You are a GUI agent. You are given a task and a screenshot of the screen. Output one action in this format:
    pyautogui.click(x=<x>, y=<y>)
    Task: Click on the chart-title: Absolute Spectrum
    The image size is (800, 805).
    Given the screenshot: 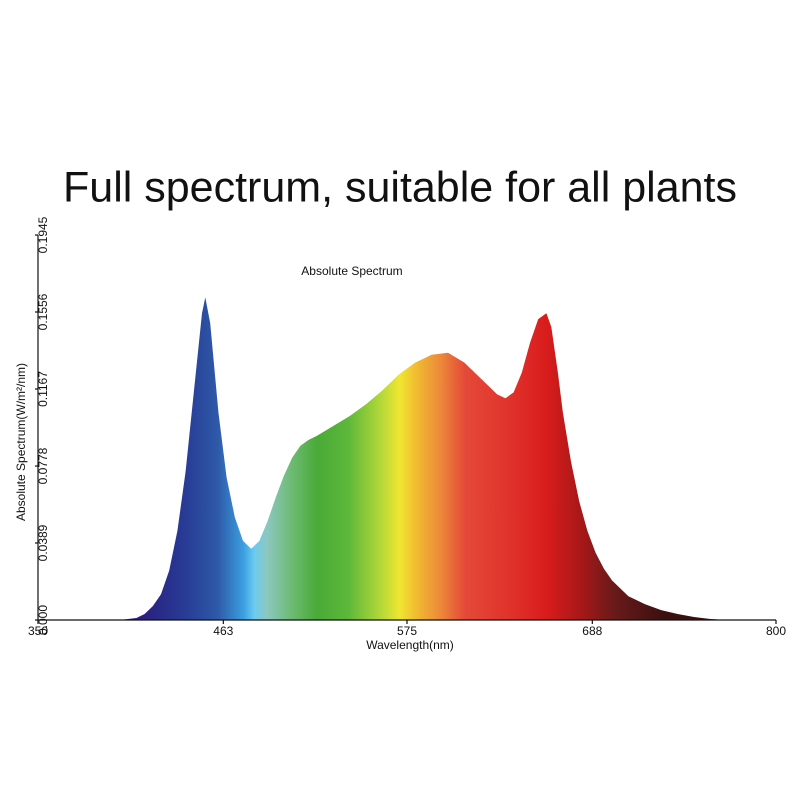 What is the action you would take?
    pyautogui.click(x=351, y=271)
    